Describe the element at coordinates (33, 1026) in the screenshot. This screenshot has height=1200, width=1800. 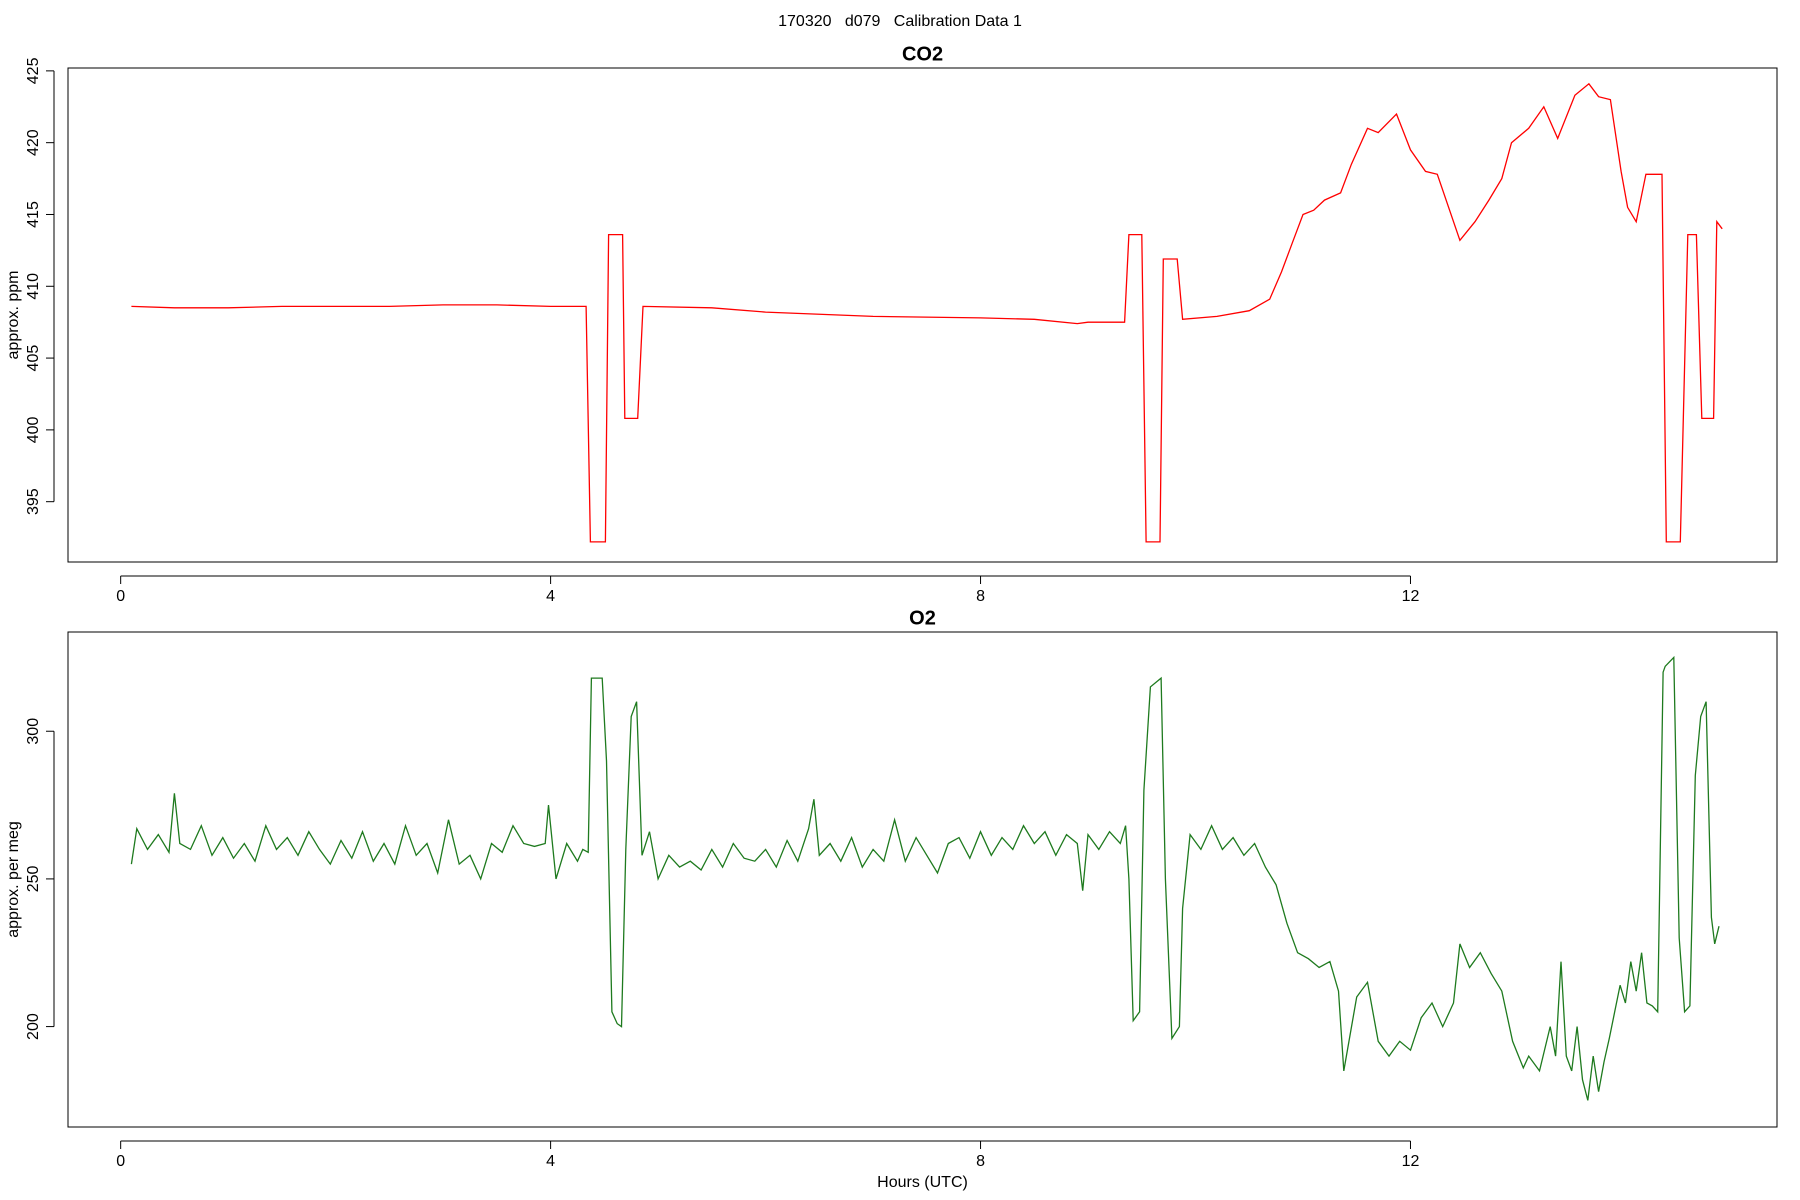
I see `y-tick-label: 200` at that location.